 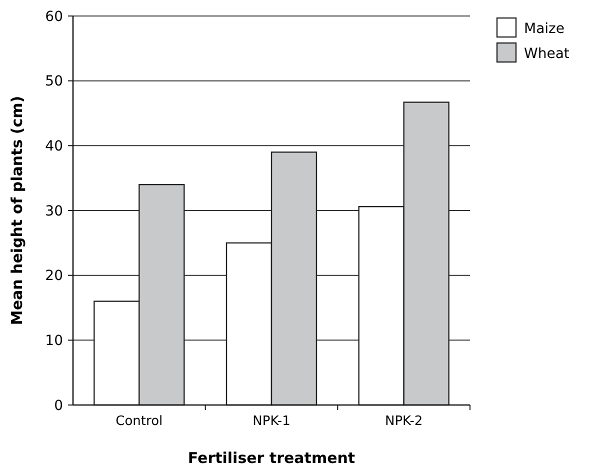 I want to click on x-tick-label: Control, so click(x=139, y=421).